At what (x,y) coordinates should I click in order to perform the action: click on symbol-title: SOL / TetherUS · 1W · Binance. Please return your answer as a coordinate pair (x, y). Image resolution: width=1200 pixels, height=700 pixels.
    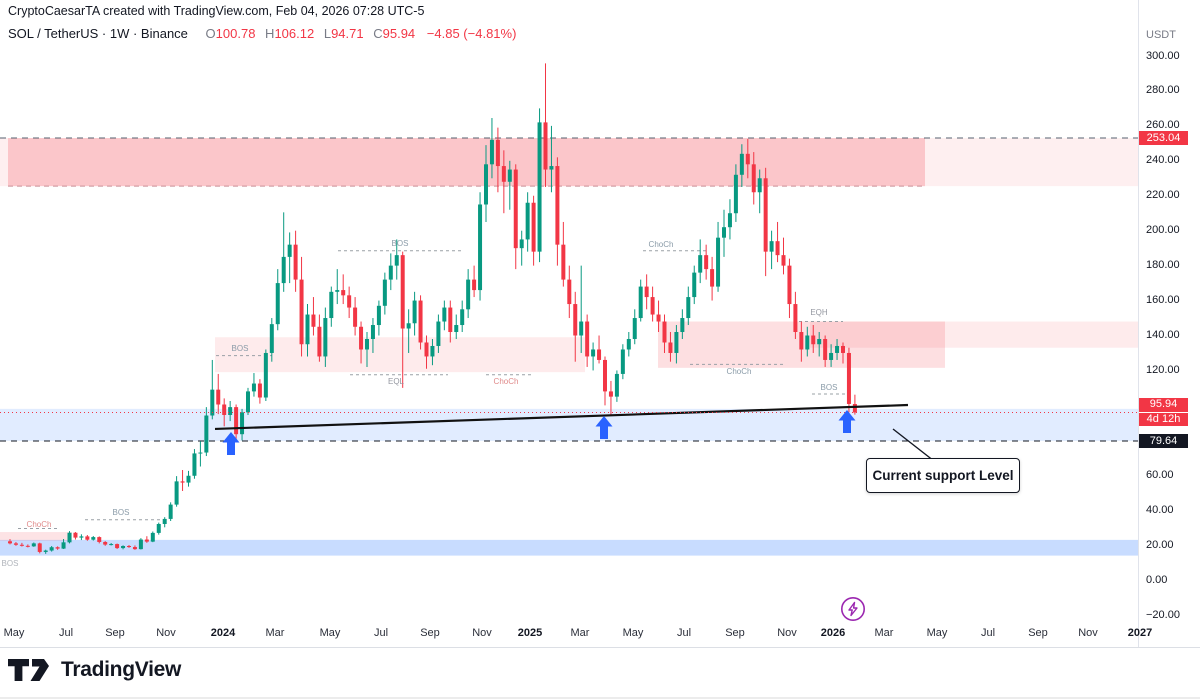
    Looking at the image, I should click on (98, 33).